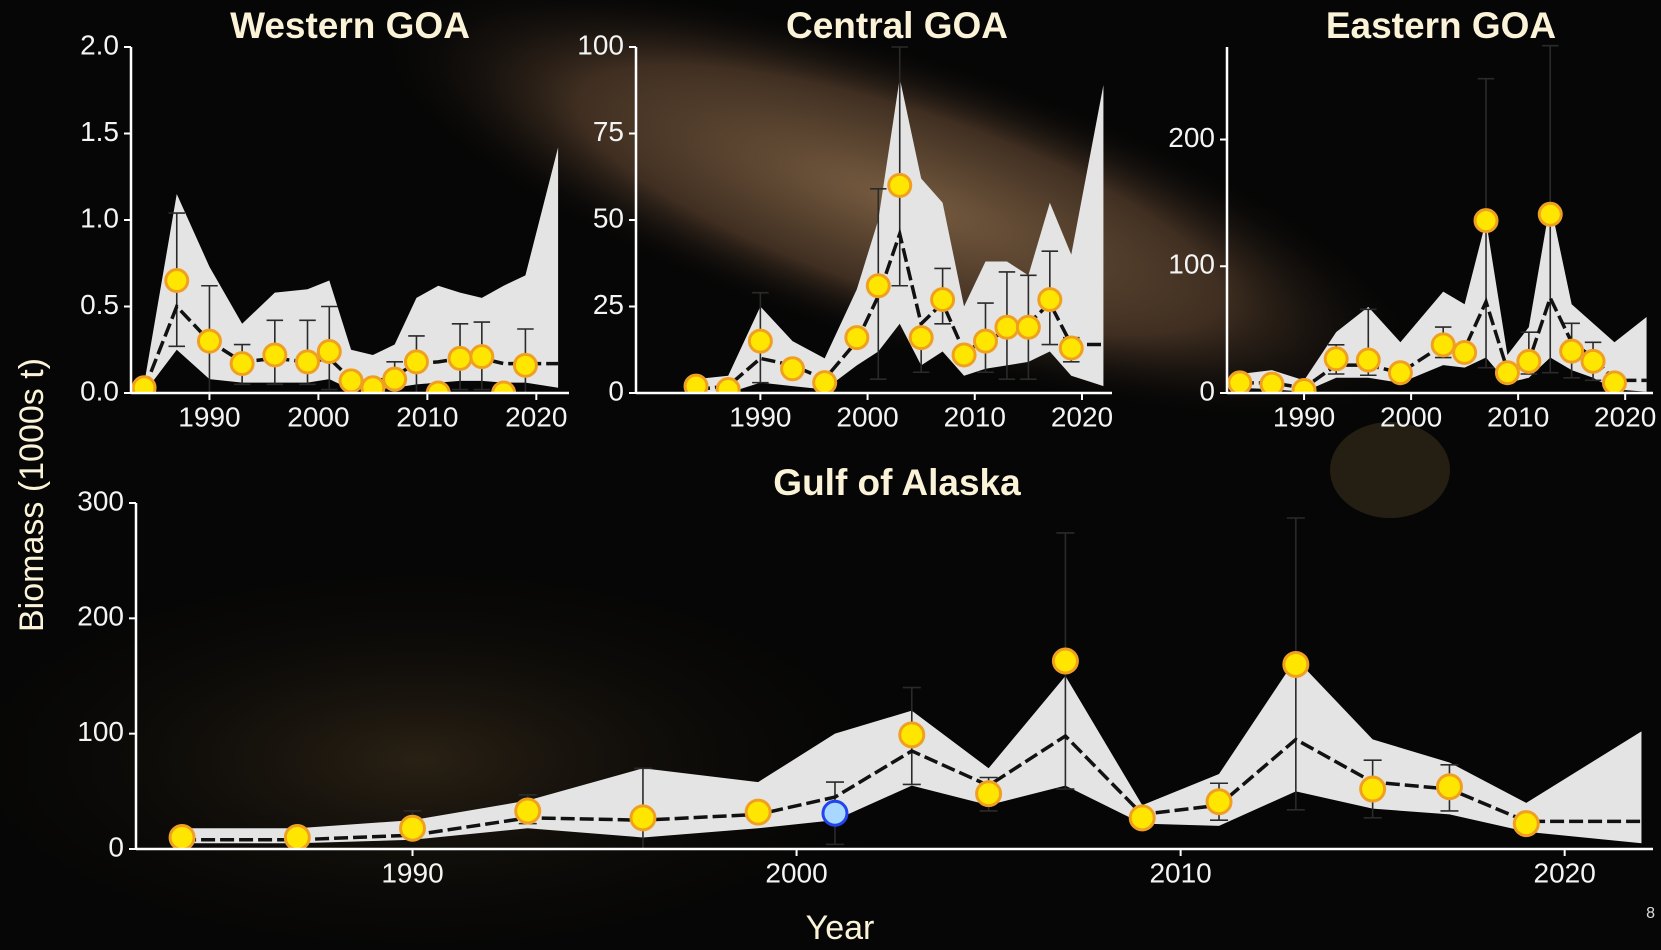 The height and width of the screenshot is (950, 1661). I want to click on y-tick-label: 50, so click(608, 217).